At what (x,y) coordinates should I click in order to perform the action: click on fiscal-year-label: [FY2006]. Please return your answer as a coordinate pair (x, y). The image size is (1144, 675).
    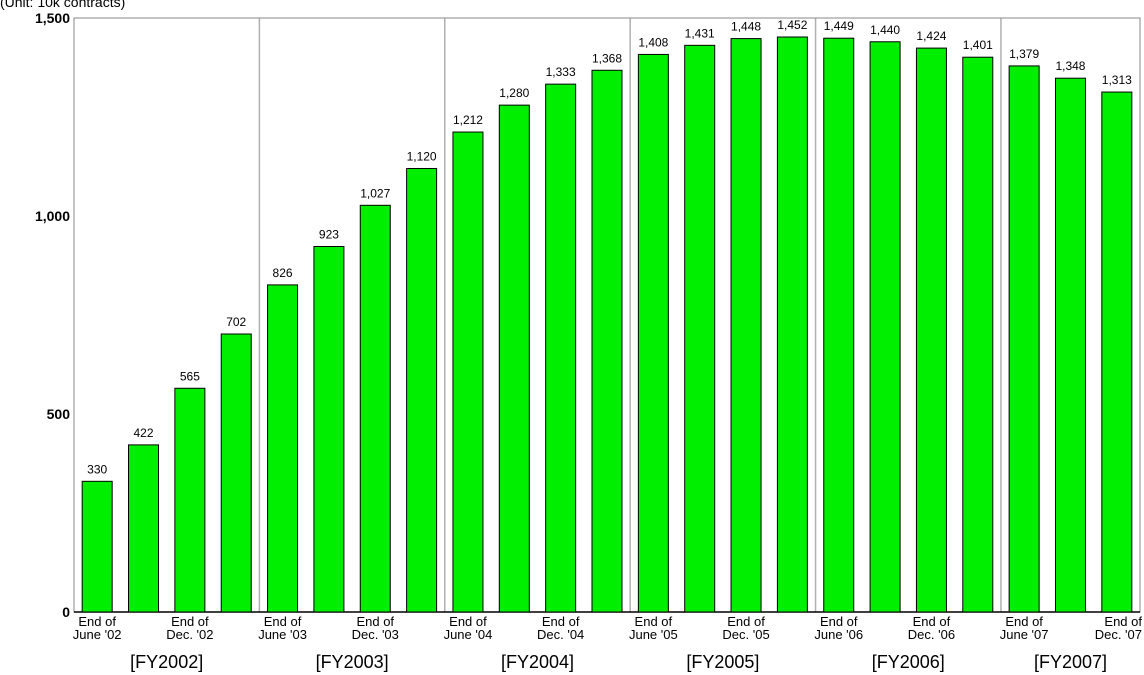
    Looking at the image, I should click on (908, 662).